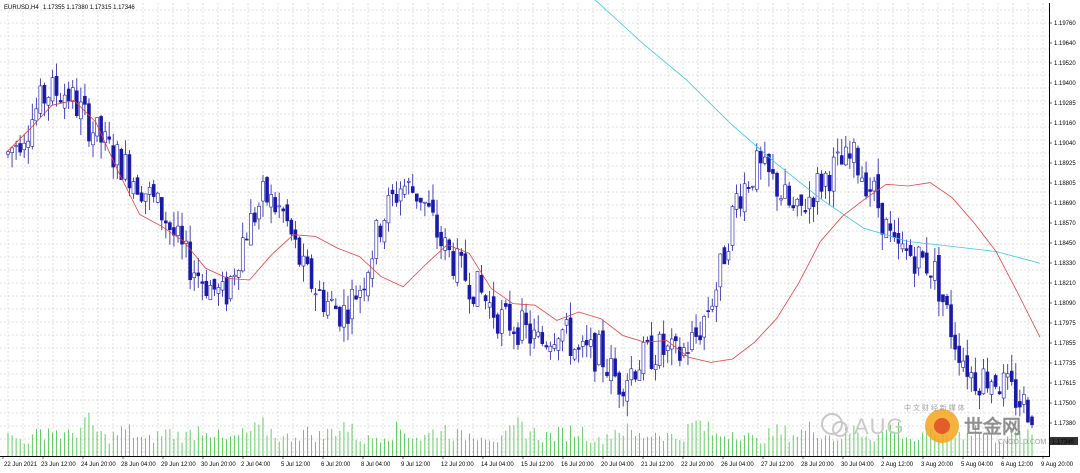 This screenshot has width=1080, height=473. I want to click on price-tick-label: 1.19400, so click(1065, 84).